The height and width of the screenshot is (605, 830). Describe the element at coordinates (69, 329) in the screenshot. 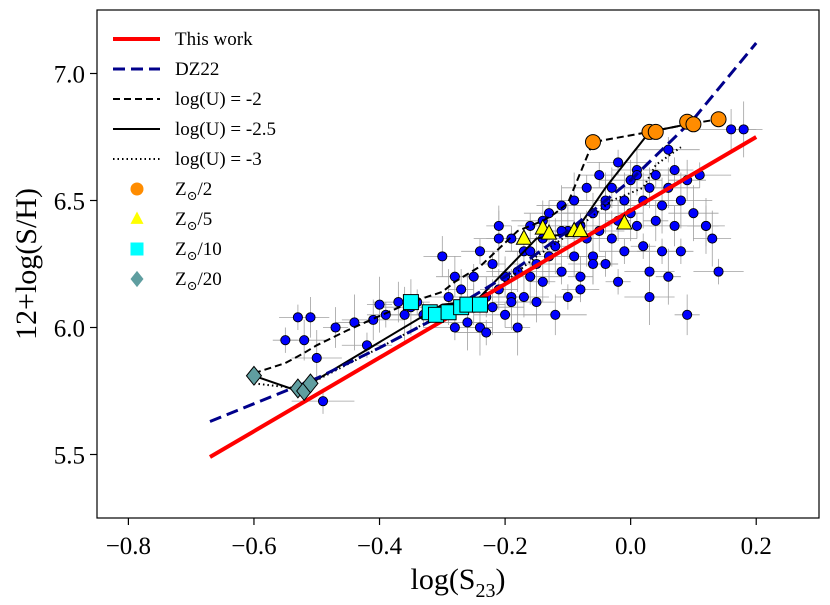

I see `y-tick-label: 6.0` at that location.